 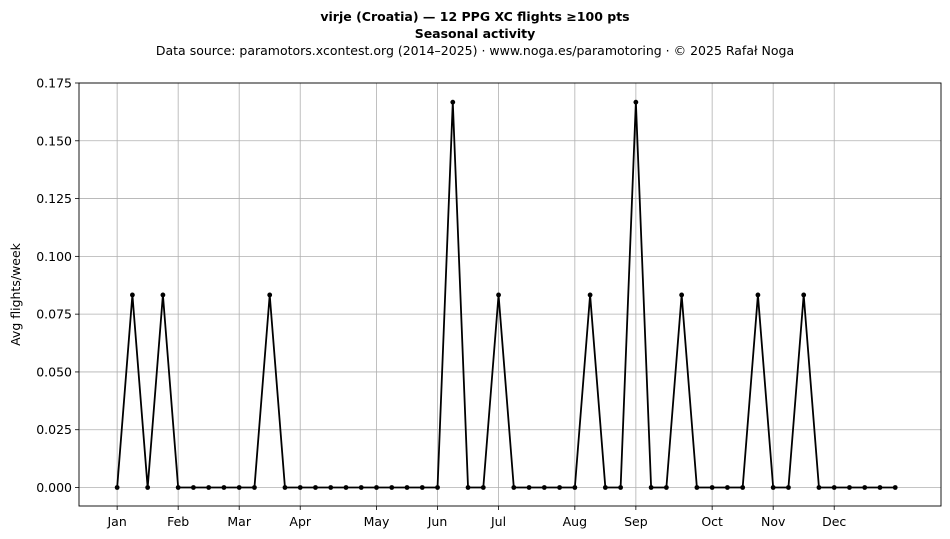 What do you see at coordinates (773, 521) in the screenshot?
I see `x-tick-label: Nov` at bounding box center [773, 521].